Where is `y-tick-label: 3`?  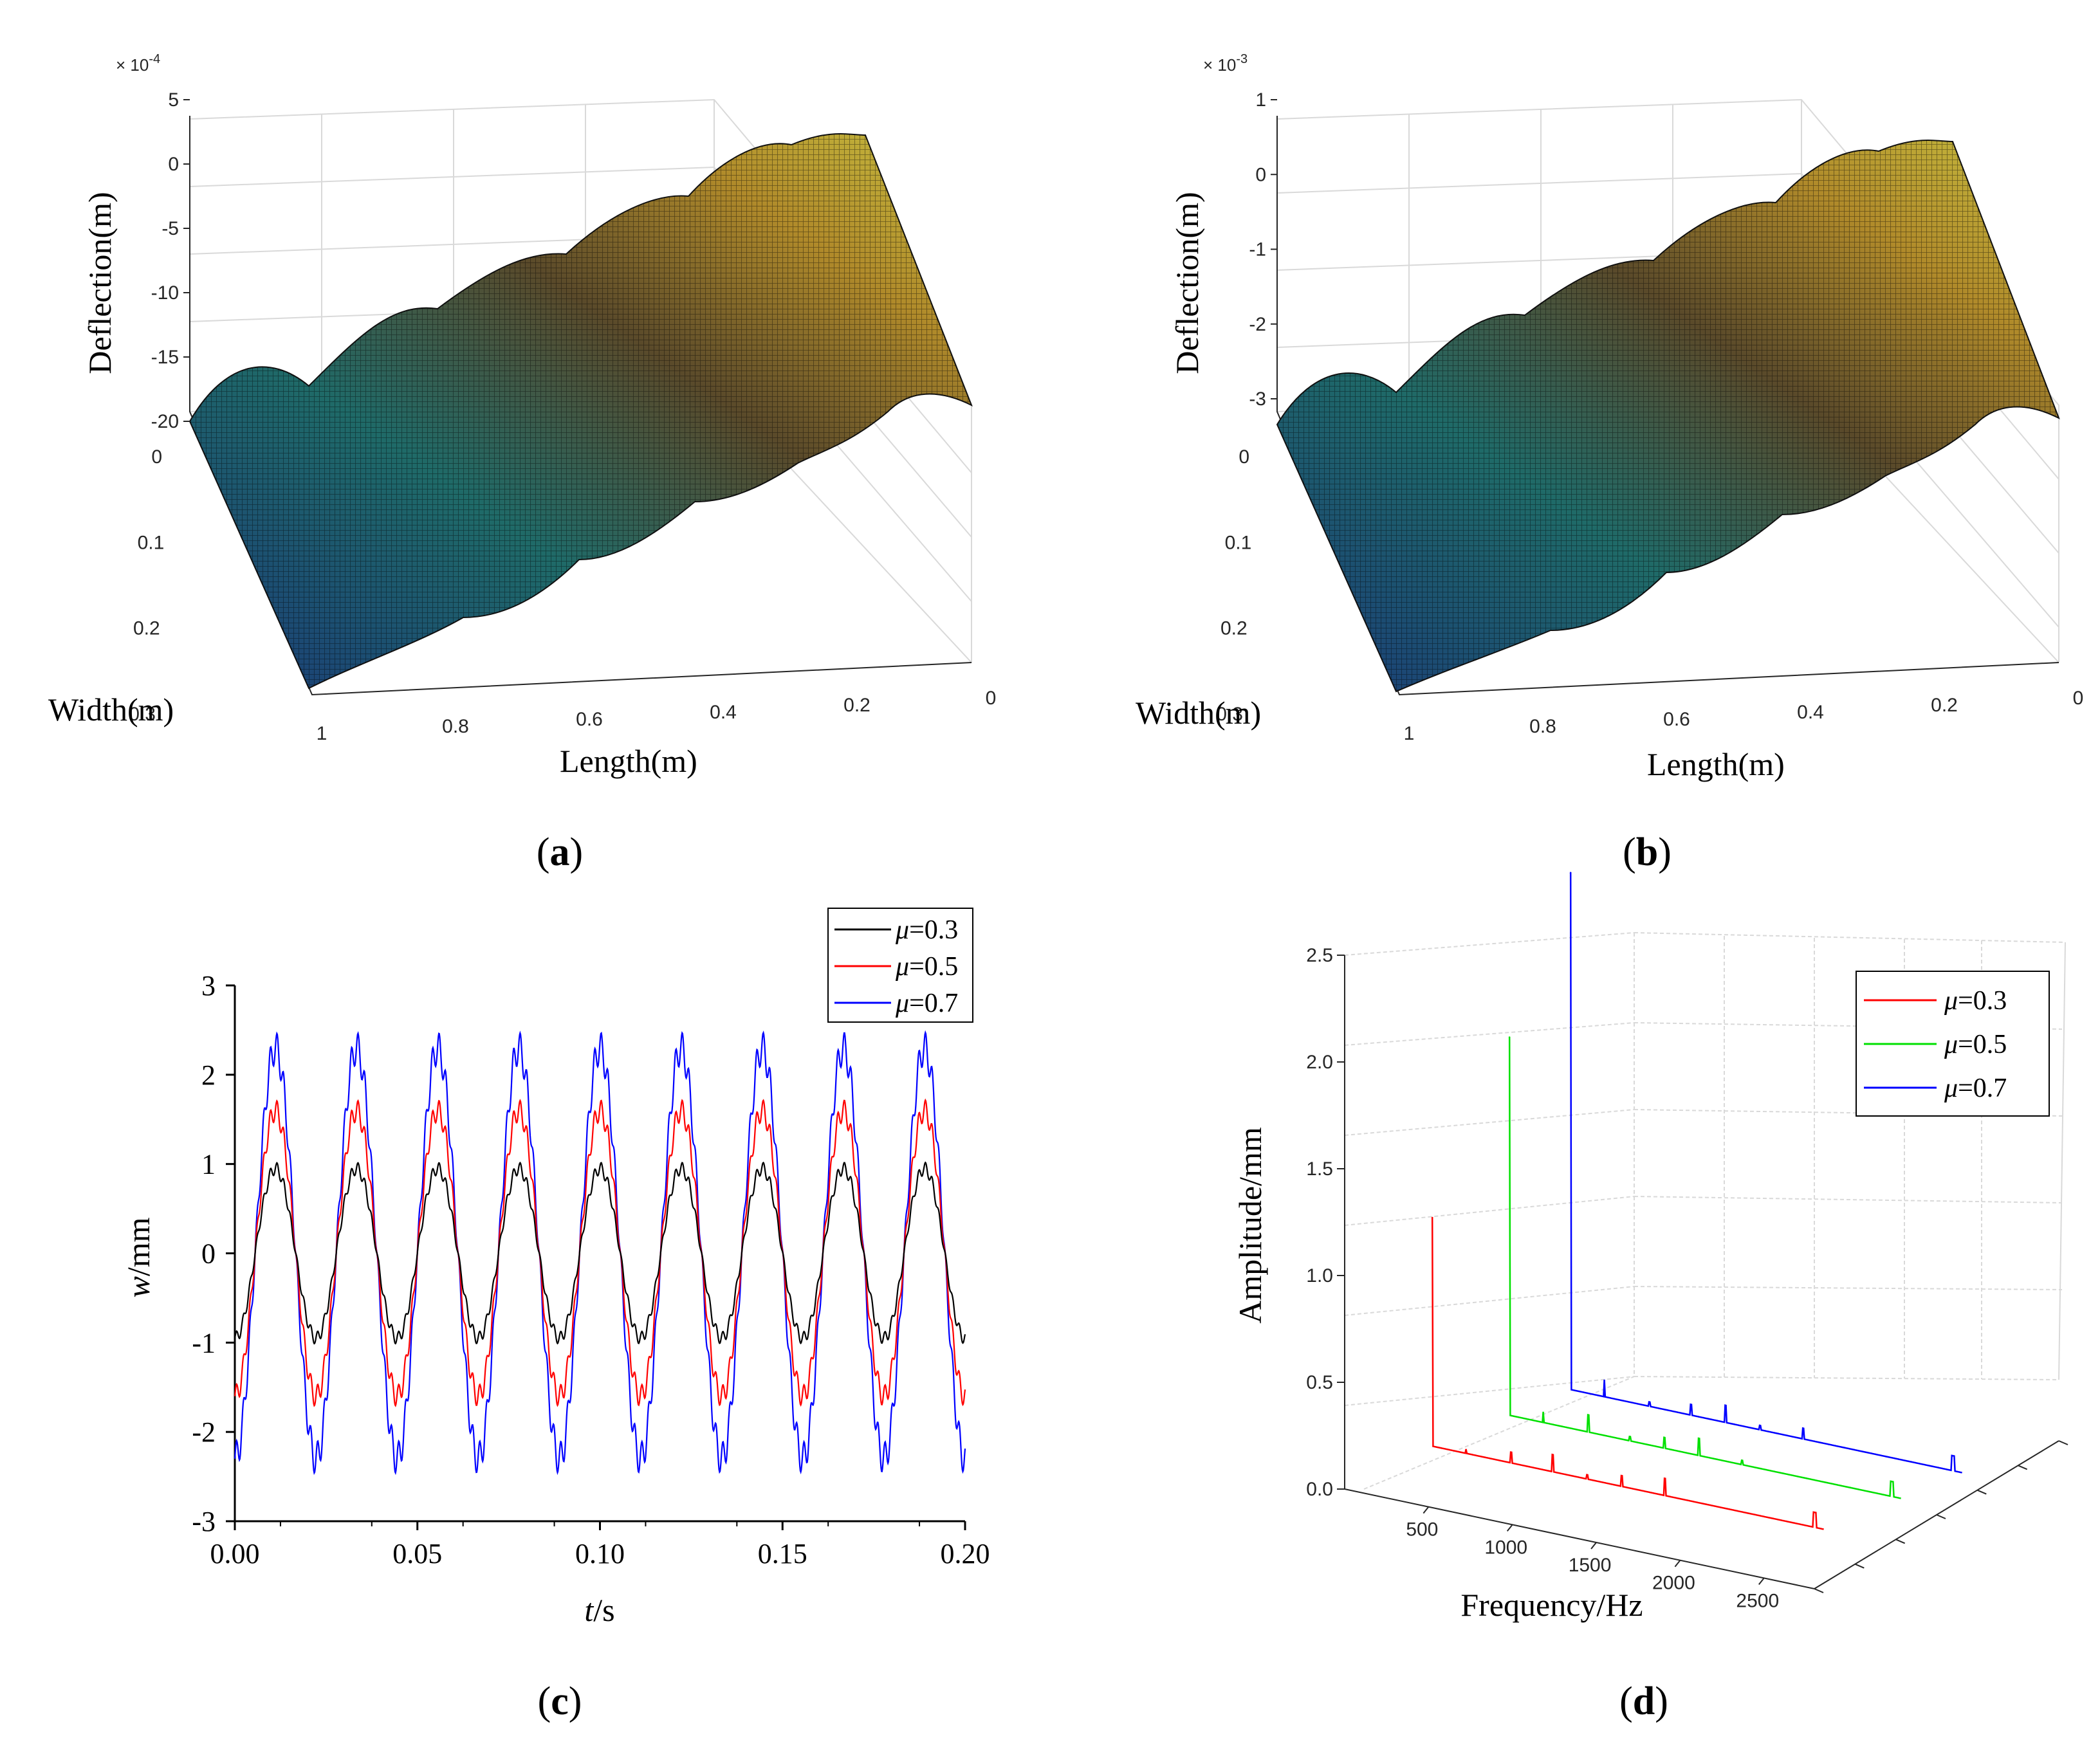 y-tick-label: 3 is located at coordinates (209, 986).